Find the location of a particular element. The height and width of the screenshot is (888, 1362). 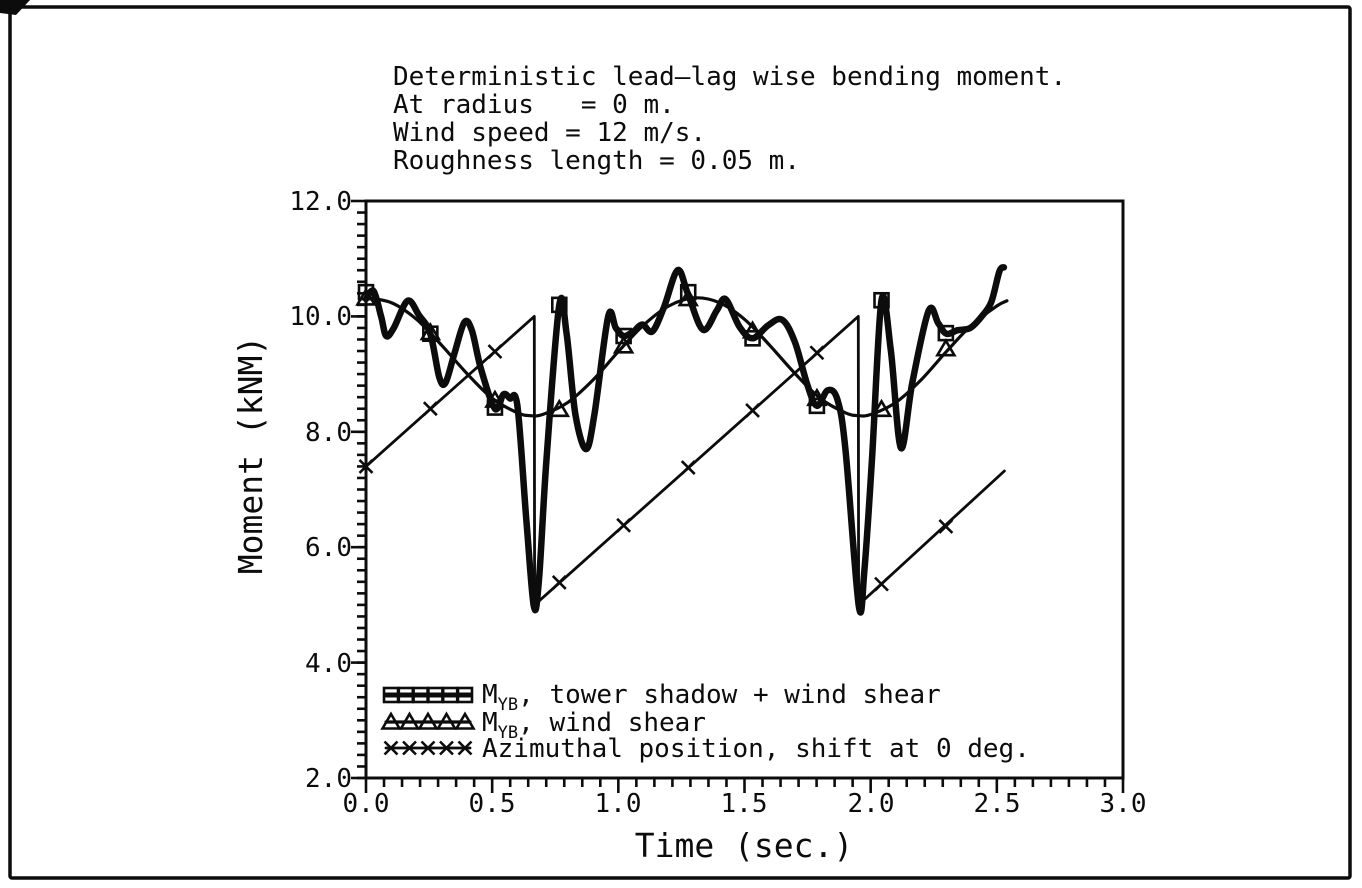

x-tick-1.0: 1.0 is located at coordinates (618, 804).